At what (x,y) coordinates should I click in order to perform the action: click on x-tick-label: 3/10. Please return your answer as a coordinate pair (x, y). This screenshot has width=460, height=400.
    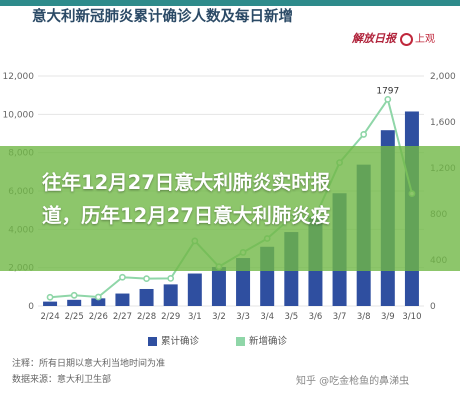
    Looking at the image, I should click on (411, 317).